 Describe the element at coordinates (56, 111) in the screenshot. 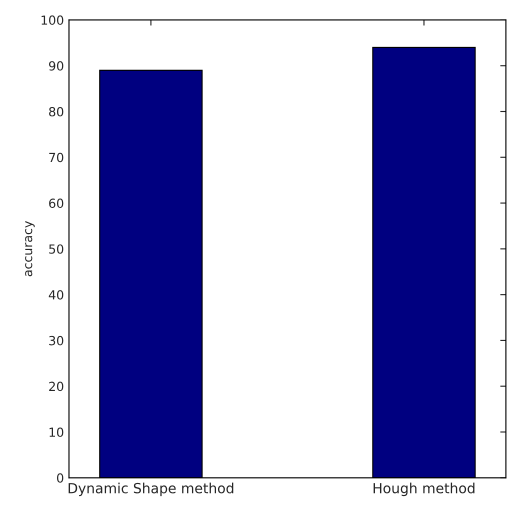

I see `y-tick-label: 80` at that location.